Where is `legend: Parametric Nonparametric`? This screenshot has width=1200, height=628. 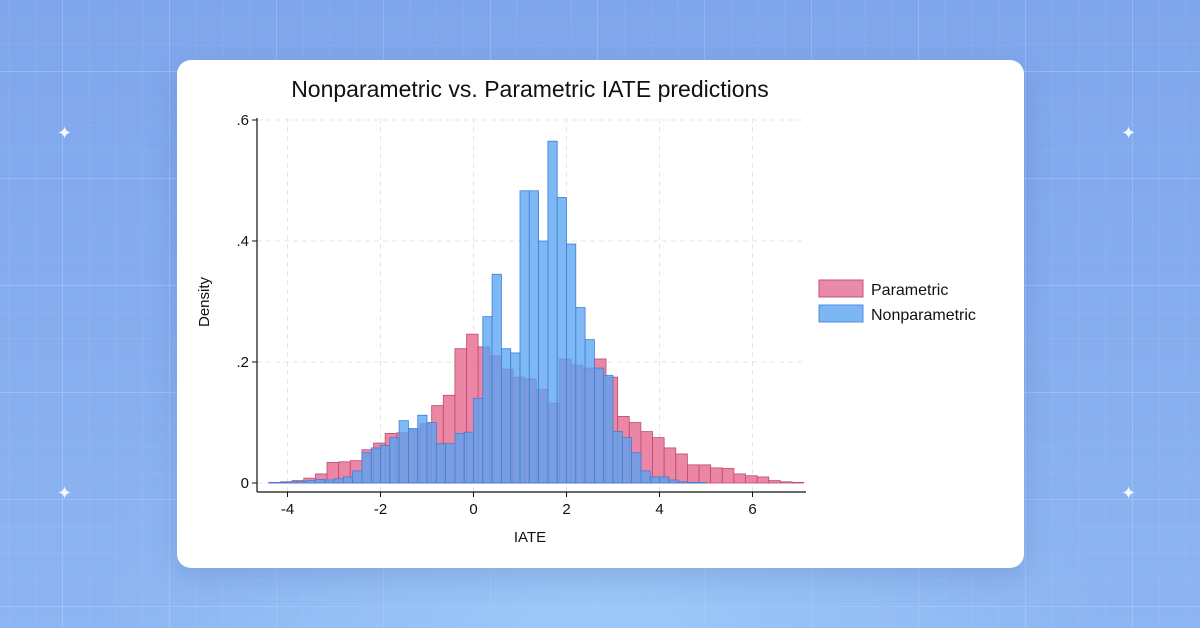 legend: Parametric Nonparametric is located at coordinates (897, 301).